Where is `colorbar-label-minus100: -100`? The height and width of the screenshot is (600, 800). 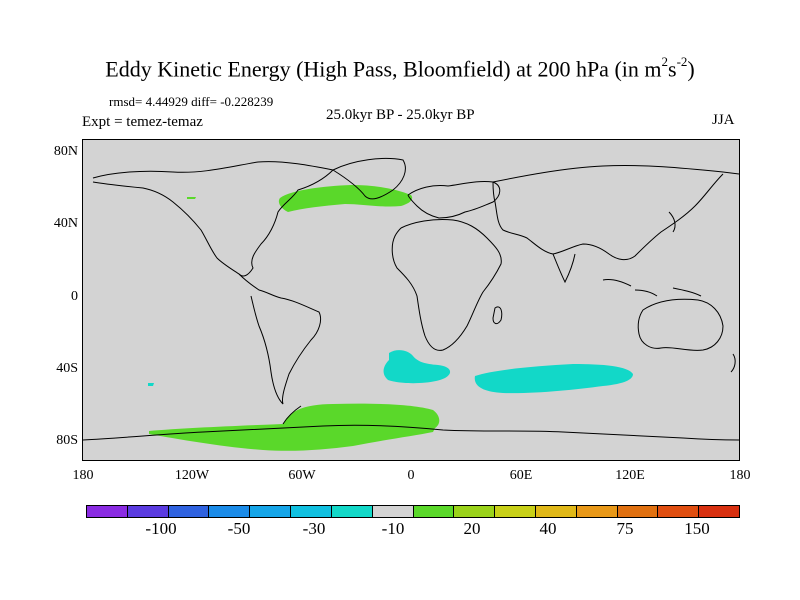
colorbar-label-minus100: -100 is located at coordinates (161, 528).